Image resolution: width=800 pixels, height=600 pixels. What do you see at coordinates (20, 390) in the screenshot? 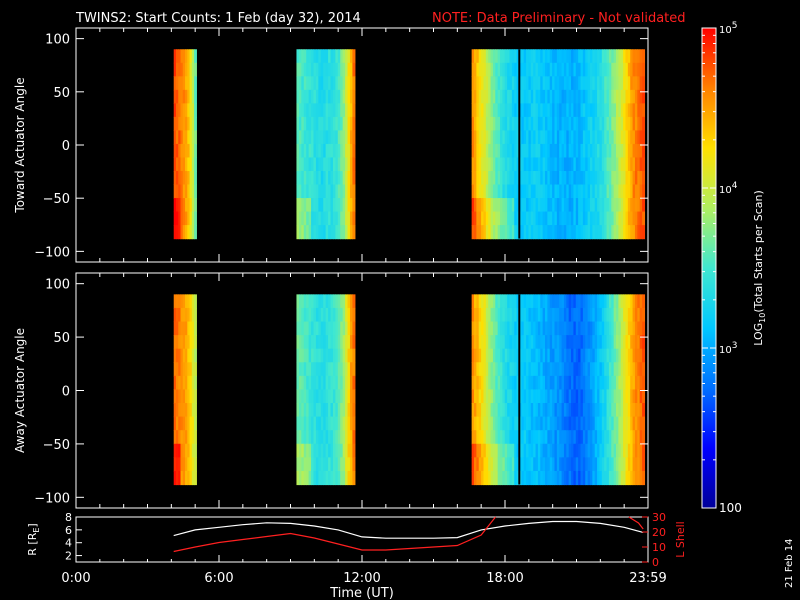
I see `y-axis-label: Away Actuator Angle` at bounding box center [20, 390].